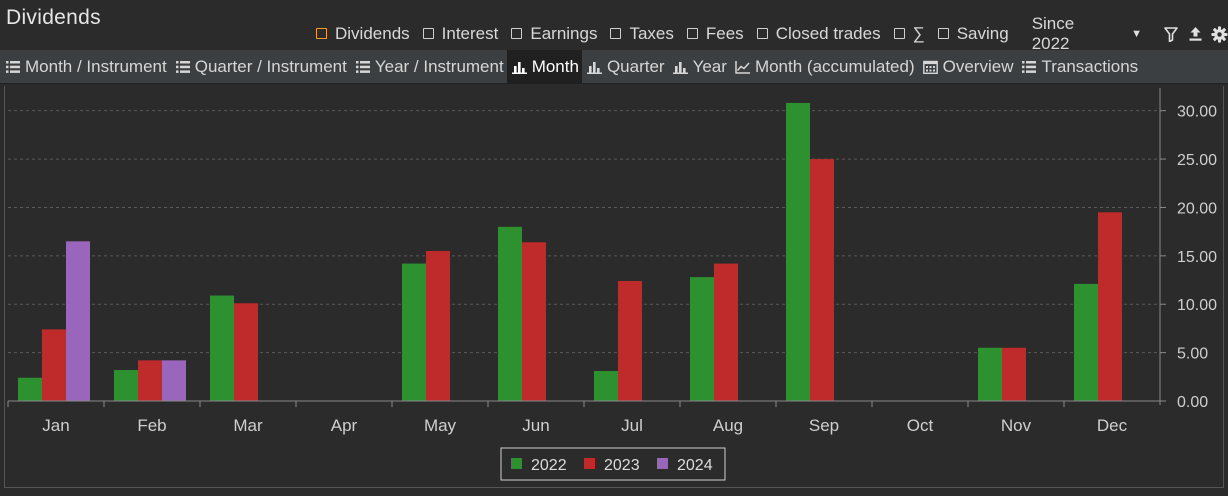 The width and height of the screenshot is (1228, 496). Describe the element at coordinates (372, 33) in the screenshot. I see `filter-label: Dividends` at that location.